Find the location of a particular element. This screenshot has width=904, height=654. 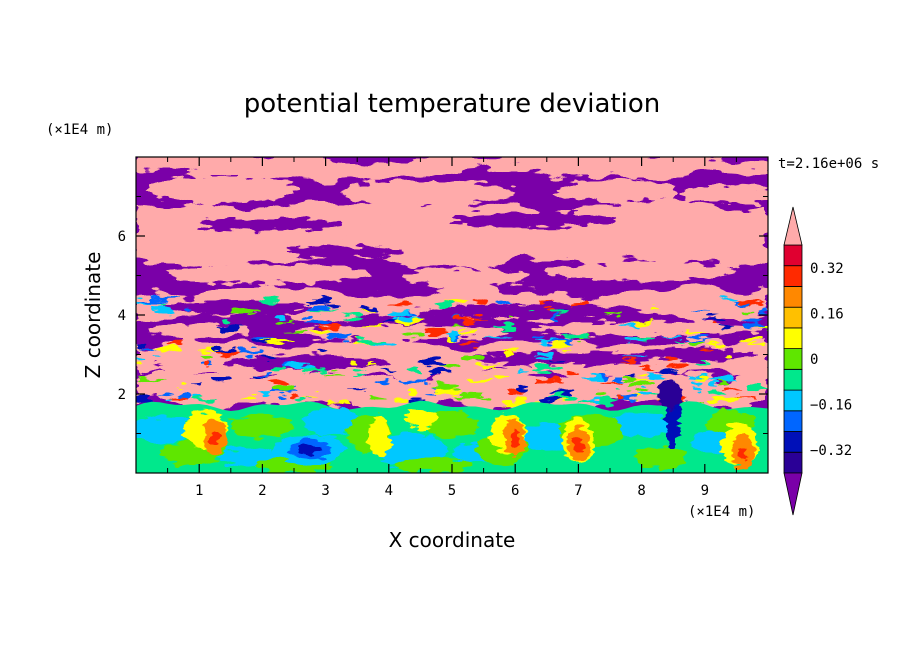

layer-band-pink is located at coordinates (452, 170).